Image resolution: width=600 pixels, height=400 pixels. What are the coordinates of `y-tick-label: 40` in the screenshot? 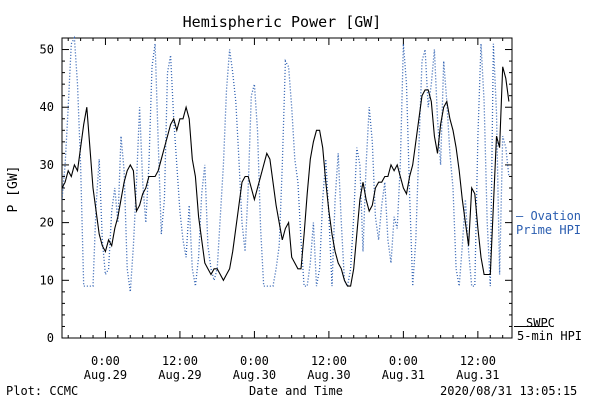 It's located at (47, 107).